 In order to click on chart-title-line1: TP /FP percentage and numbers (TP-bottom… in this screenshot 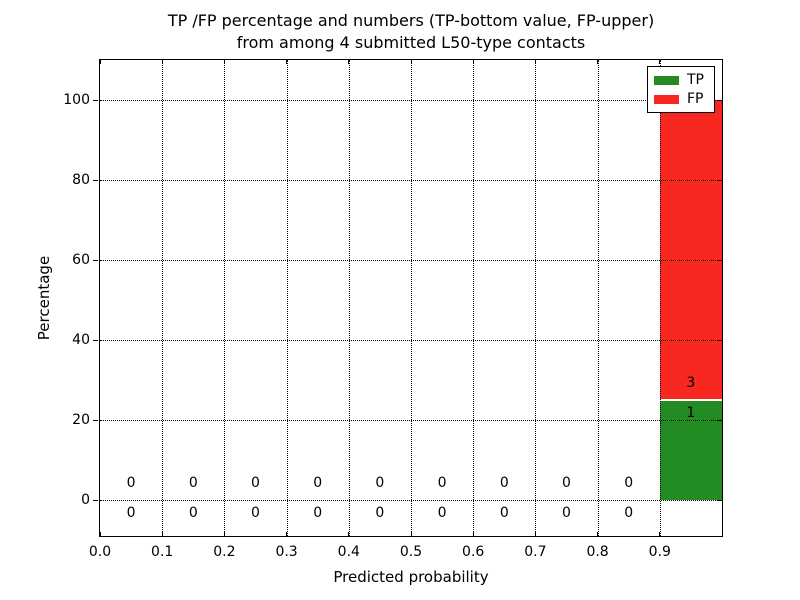, I will do `click(411, 20)`.